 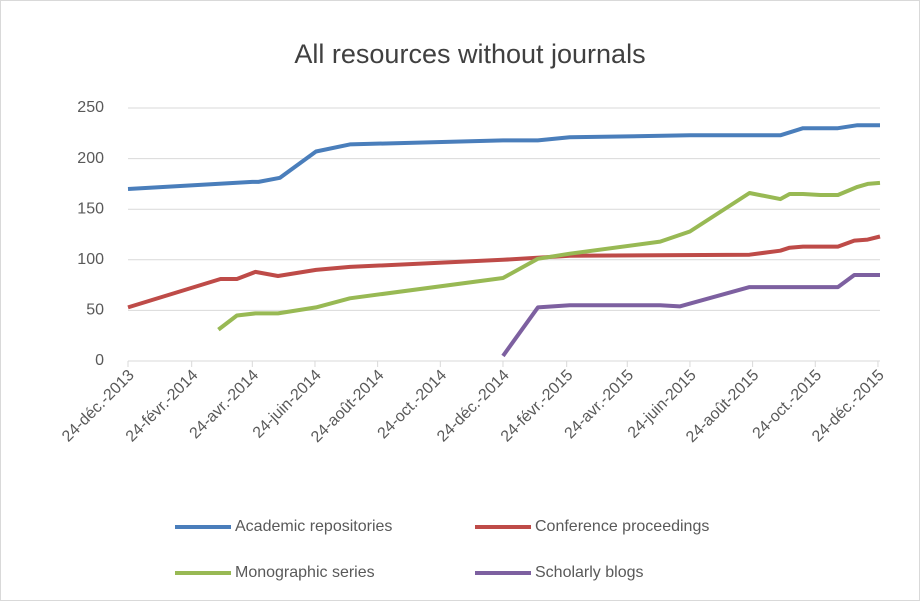 What do you see at coordinates (90, 158) in the screenshot?
I see `y-tick-label: 200` at bounding box center [90, 158].